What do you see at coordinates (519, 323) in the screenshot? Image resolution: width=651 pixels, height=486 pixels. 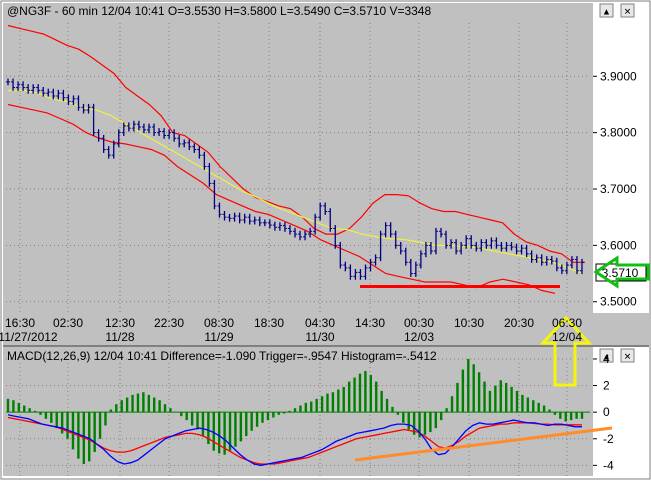 I see `time-tick-label: 20:30` at bounding box center [519, 323].